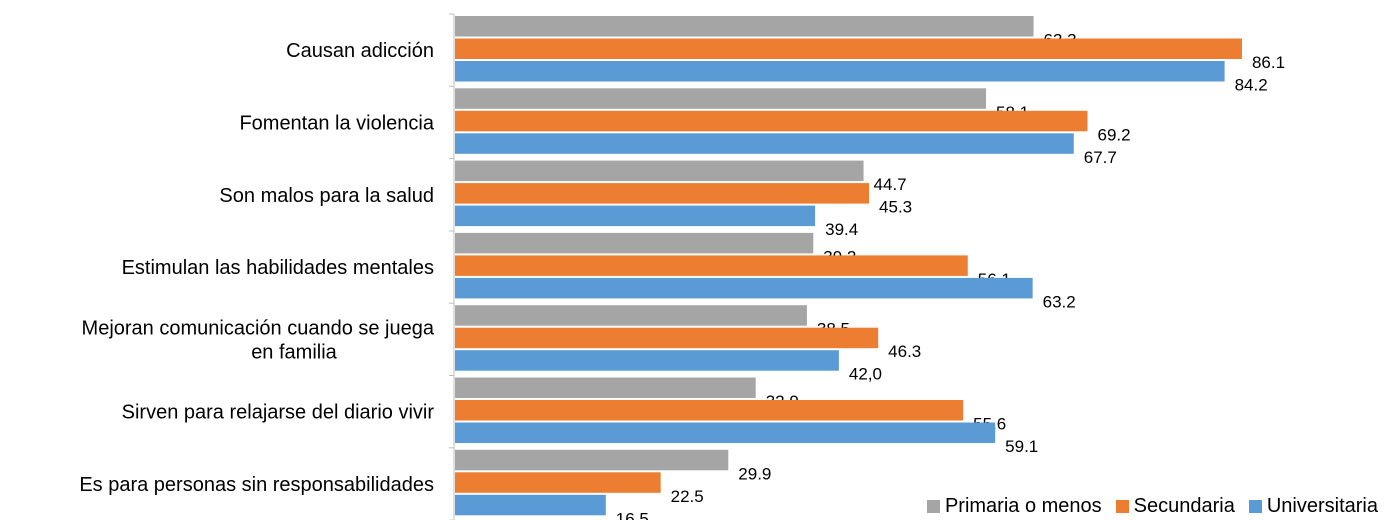 The image size is (1390, 520). I want to click on legend-swatch-secundaria, so click(1122, 506).